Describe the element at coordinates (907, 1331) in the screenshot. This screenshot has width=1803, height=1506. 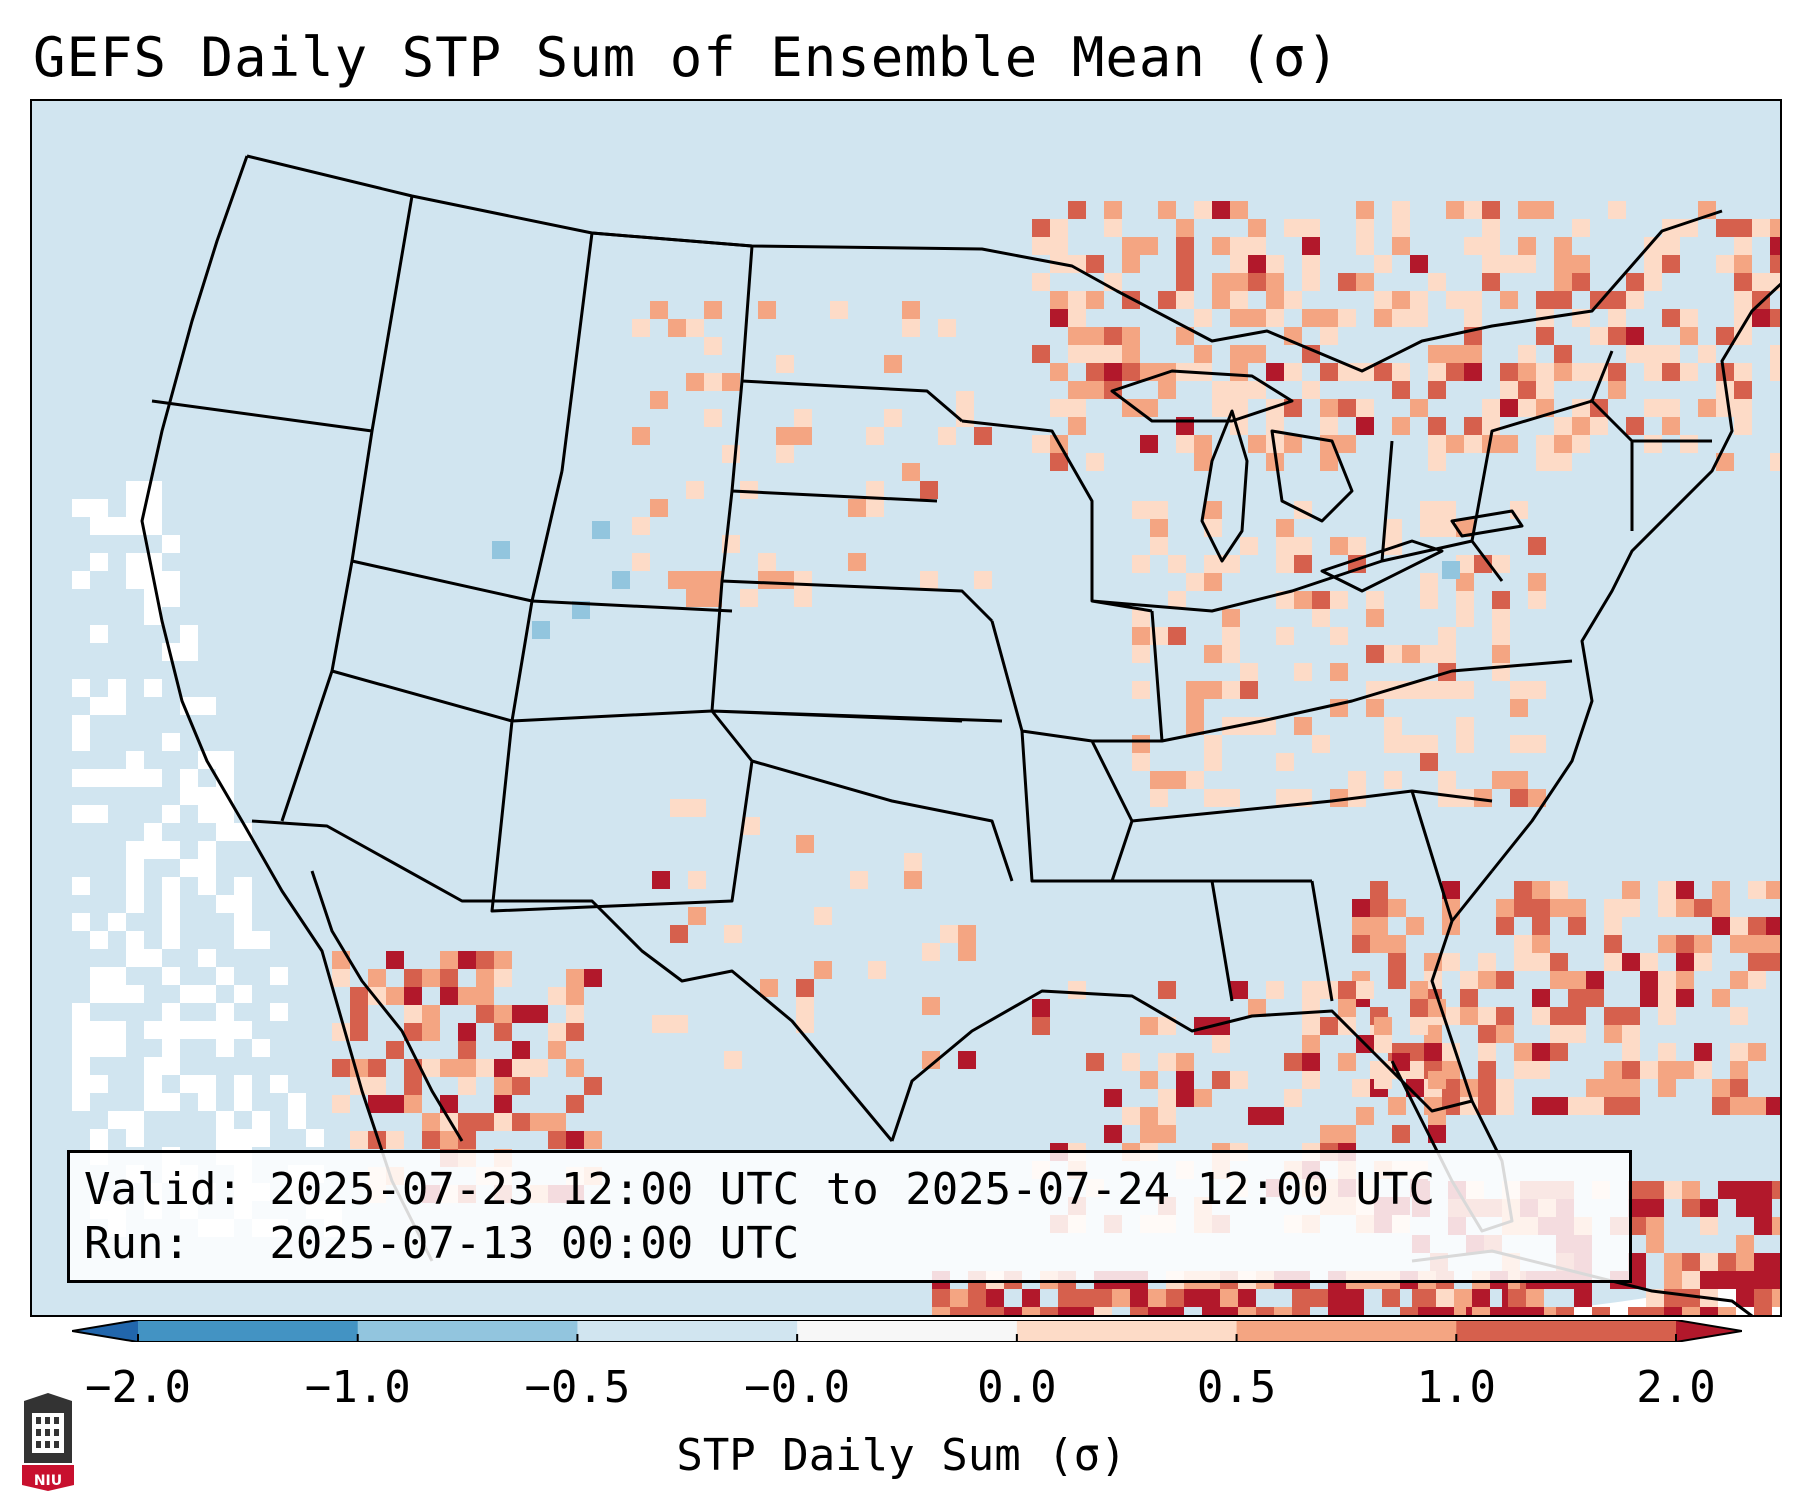
I see `colorbar` at that location.